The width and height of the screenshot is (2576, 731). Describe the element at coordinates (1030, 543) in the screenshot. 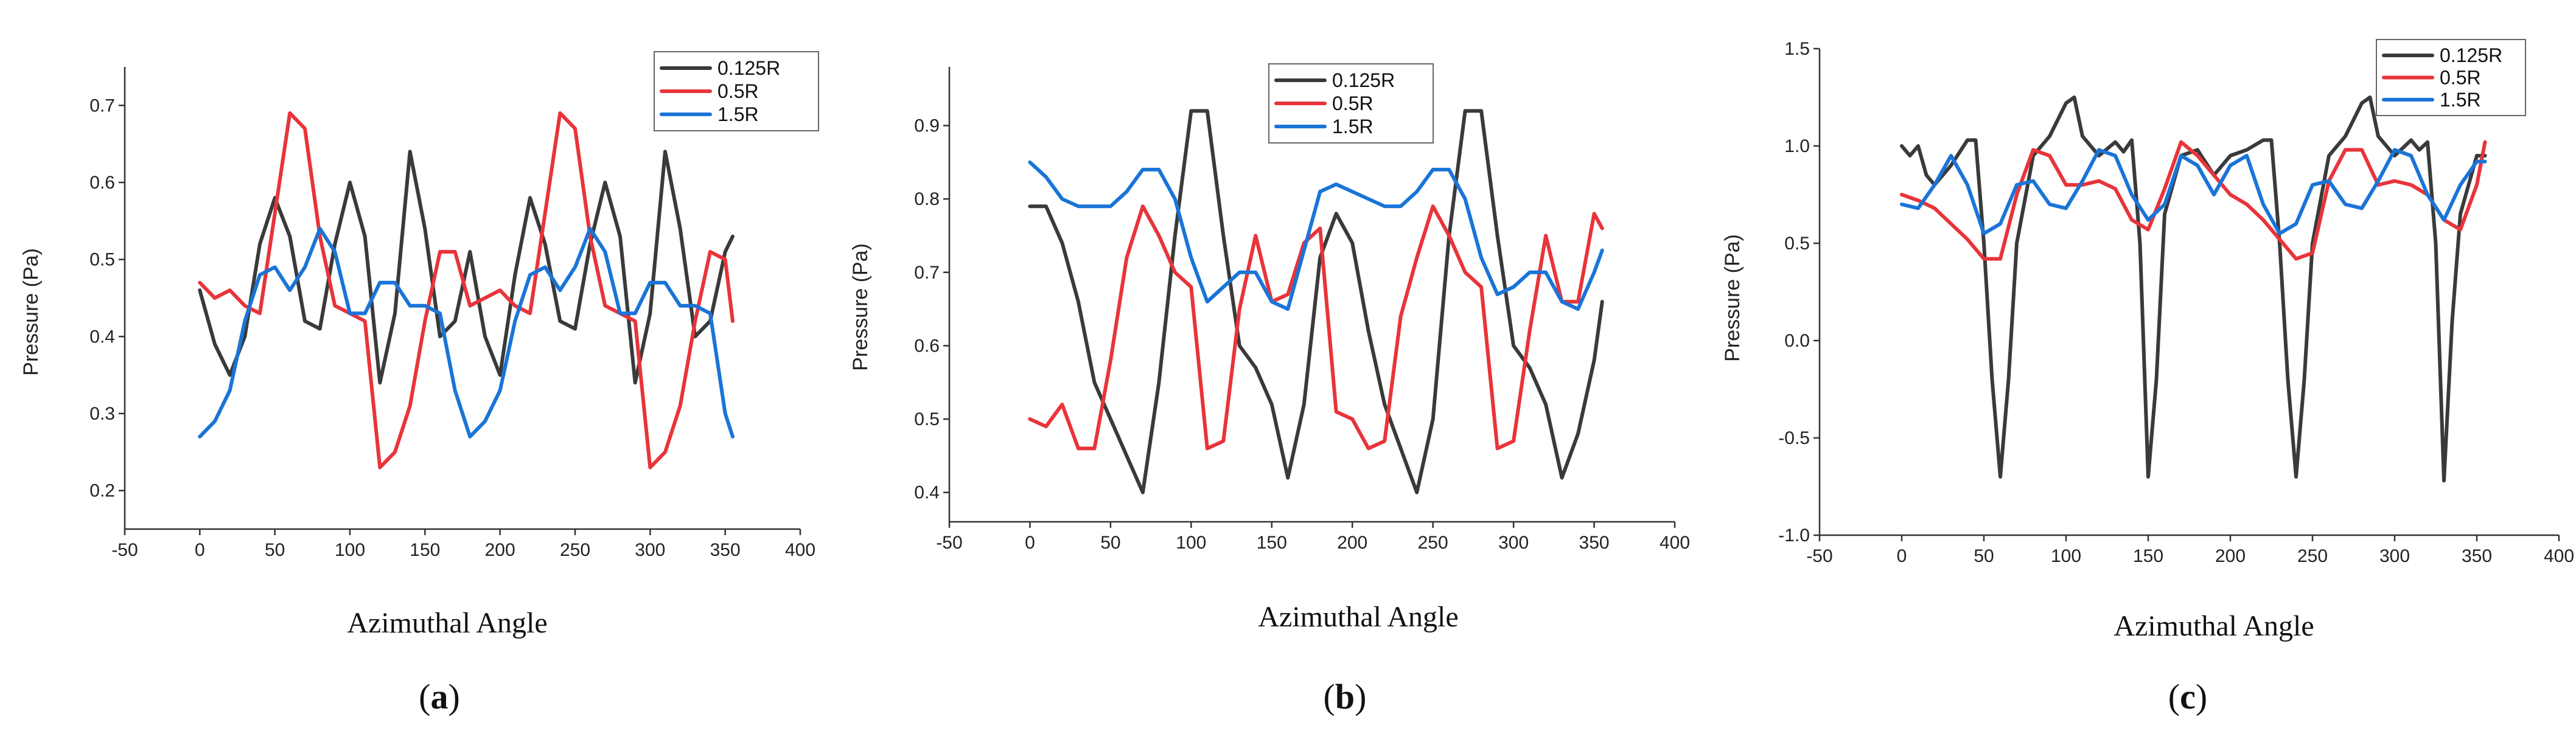

I see `x-tick-label-b: 0` at that location.